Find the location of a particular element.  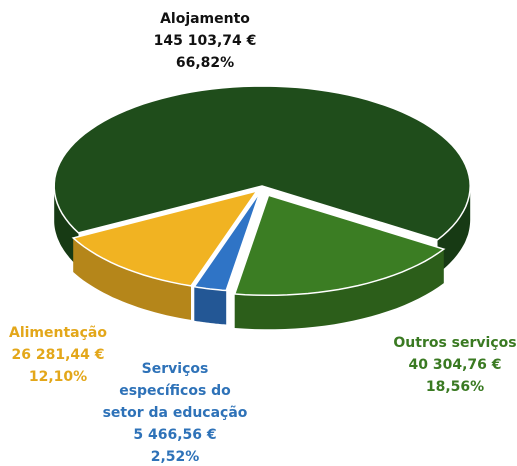

slice-percent: 18,56% is located at coordinates (455, 387).